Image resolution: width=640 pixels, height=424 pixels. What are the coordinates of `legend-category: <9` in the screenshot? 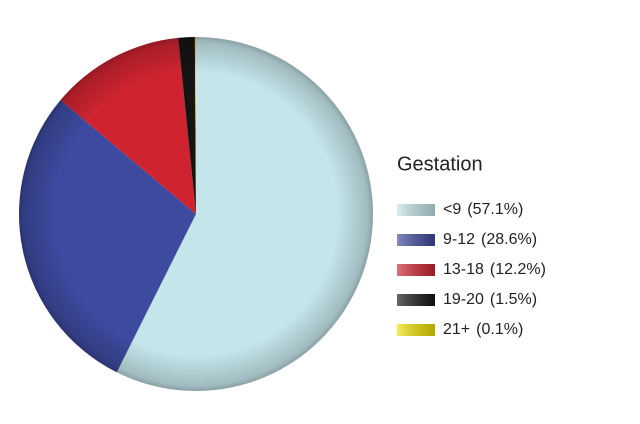 It's located at (452, 209).